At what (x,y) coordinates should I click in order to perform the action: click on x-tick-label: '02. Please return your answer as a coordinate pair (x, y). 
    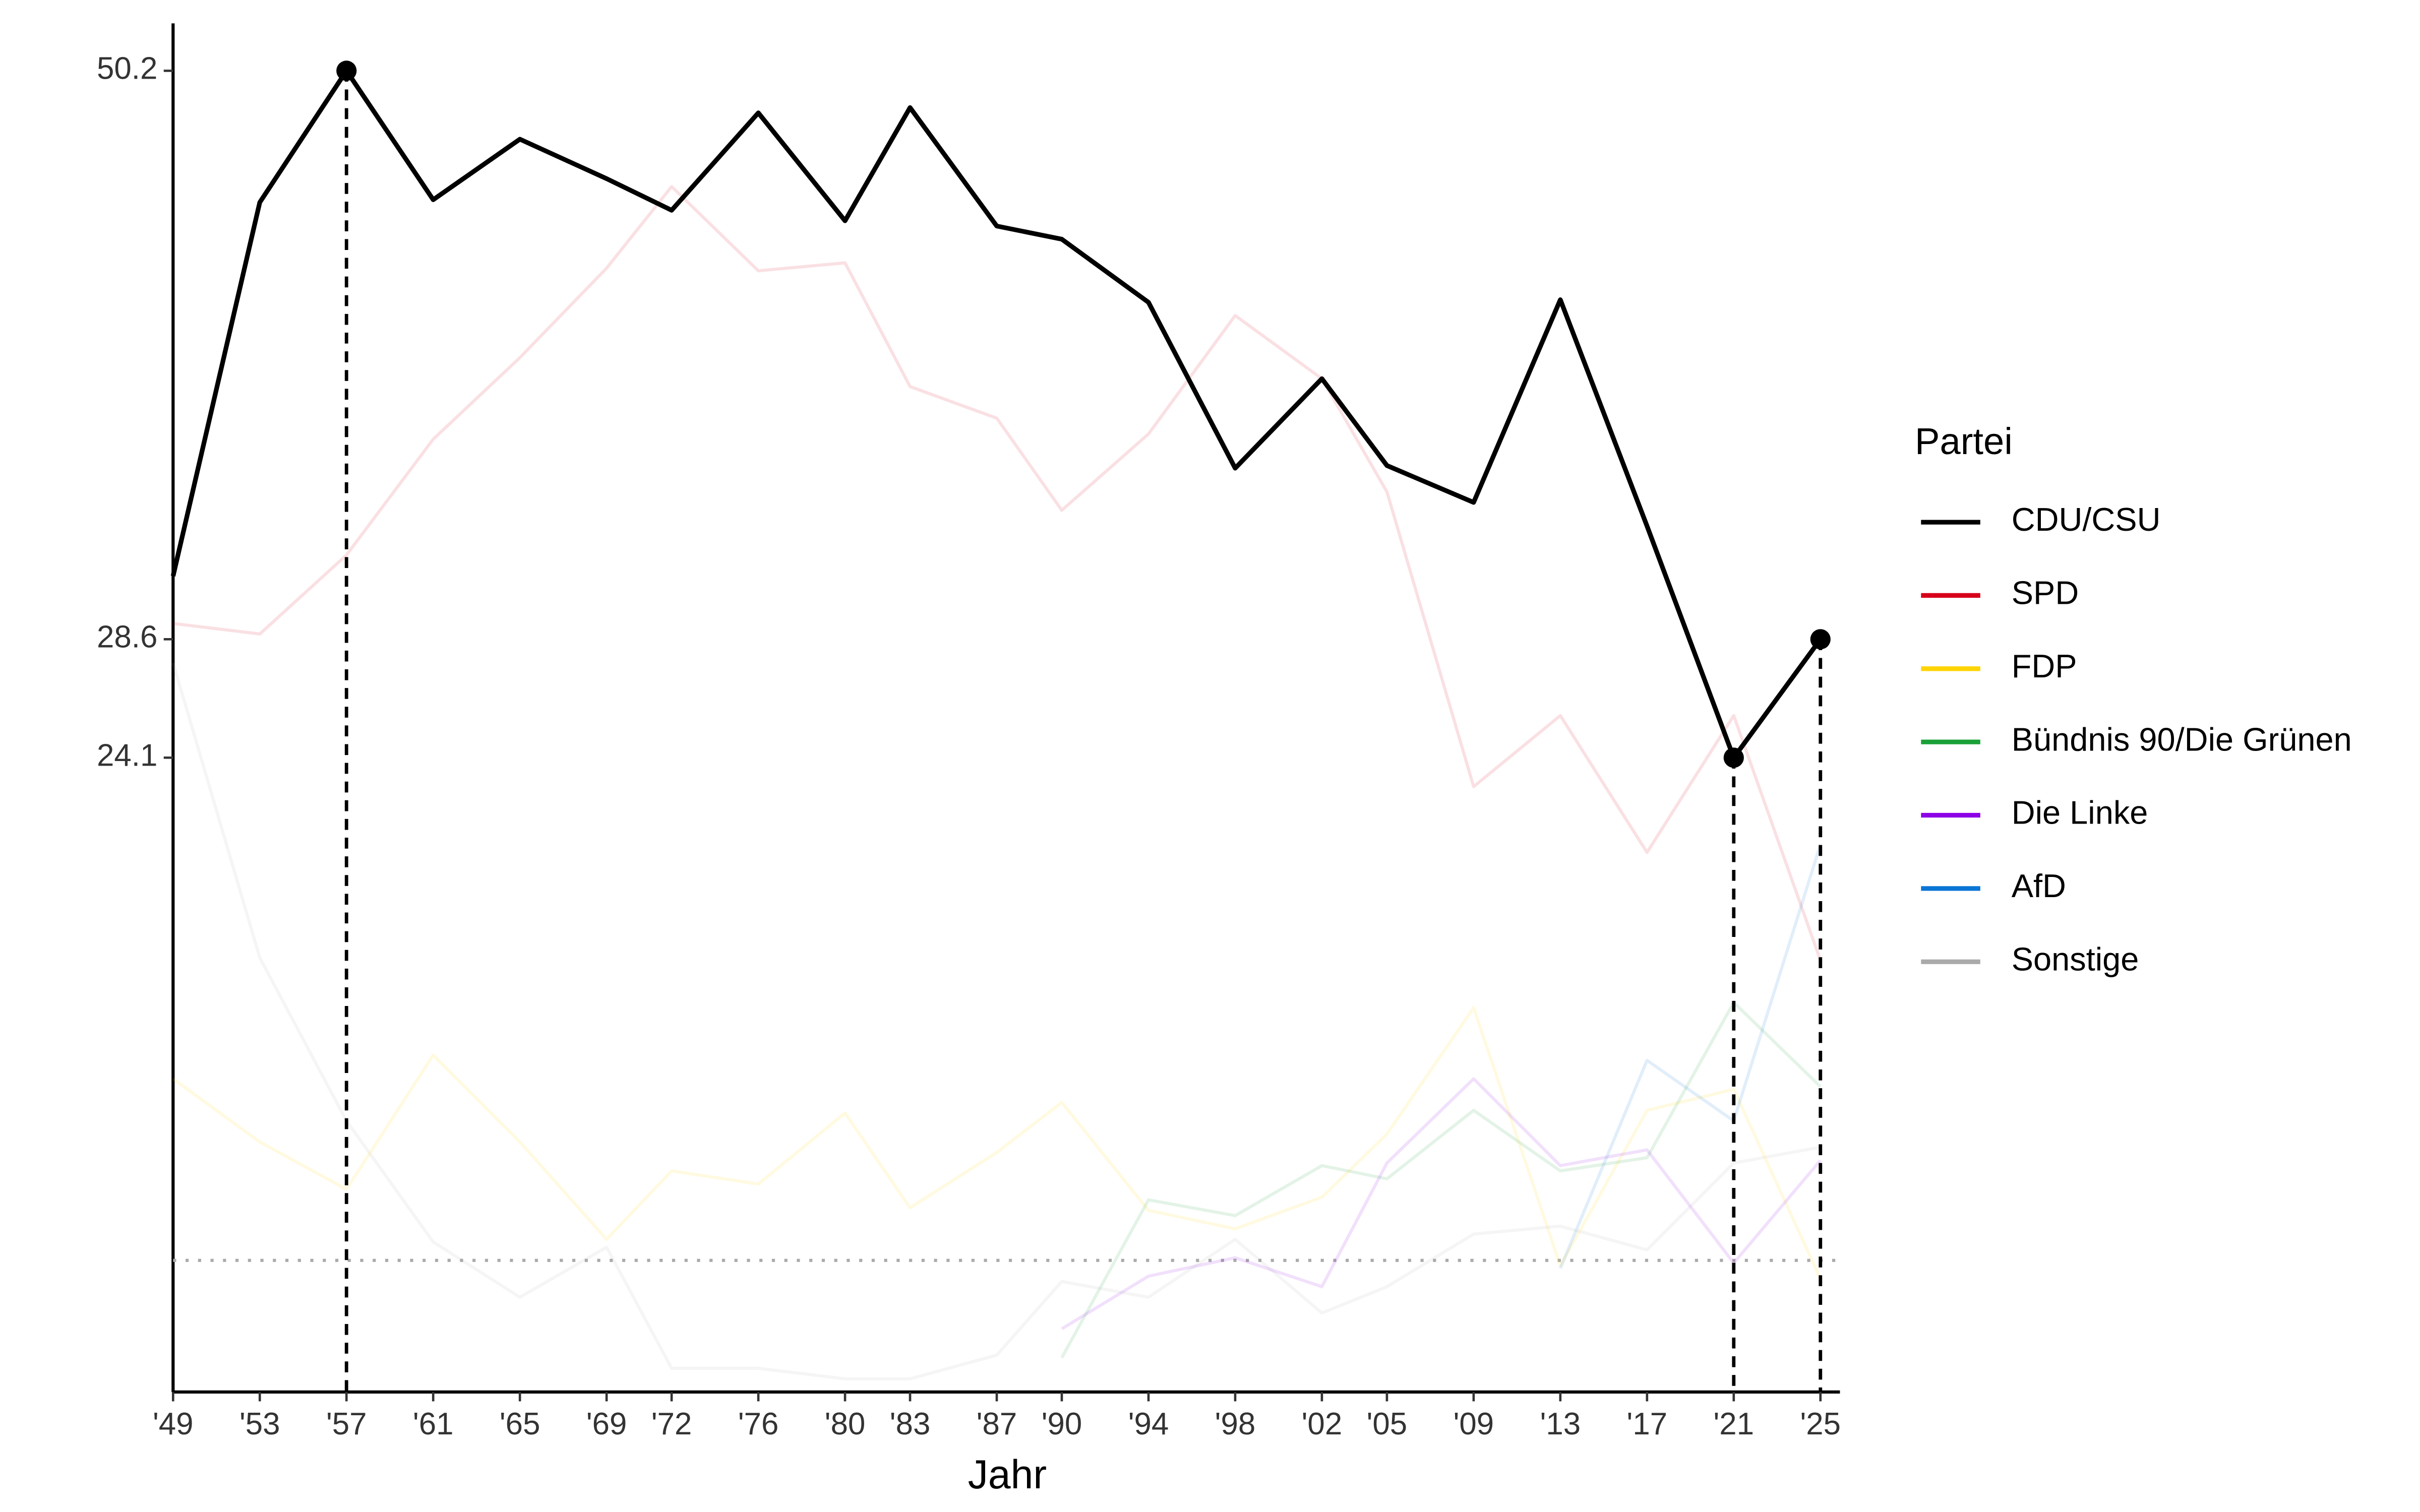
    Looking at the image, I should click on (1322, 1424).